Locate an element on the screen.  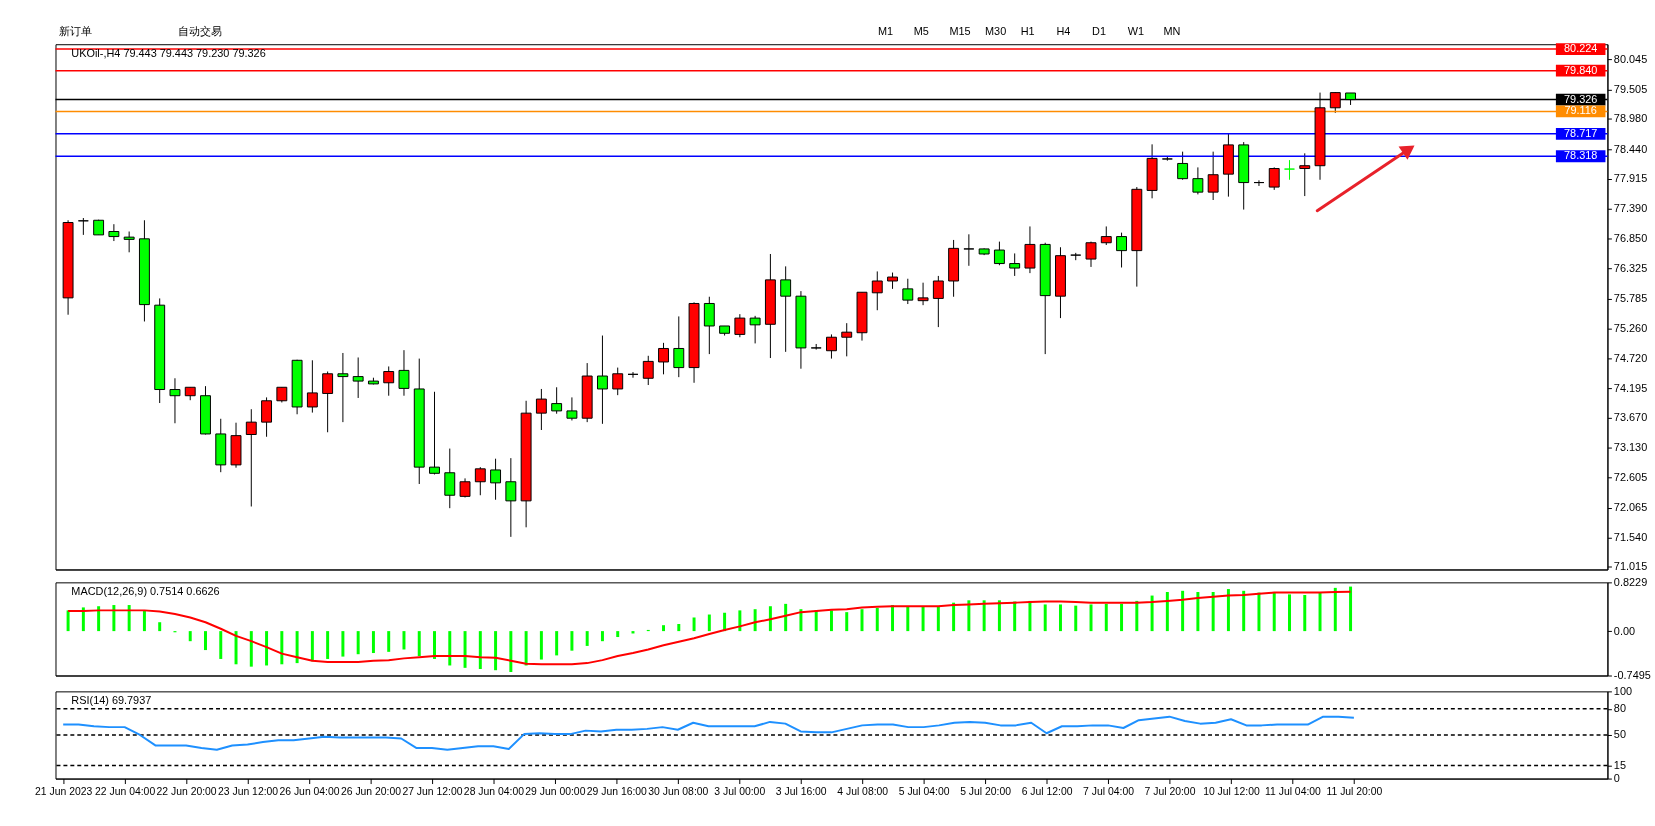
y-tick-label: 80.045 is located at coordinates (1630, 58).